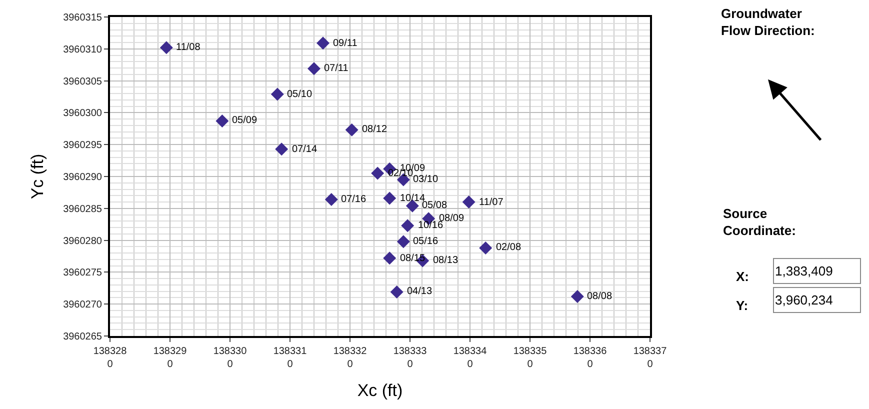 Image resolution: width=869 pixels, height=409 pixels. Describe the element at coordinates (82, 209) in the screenshot. I see `y-tick-label: 3960285` at that location.